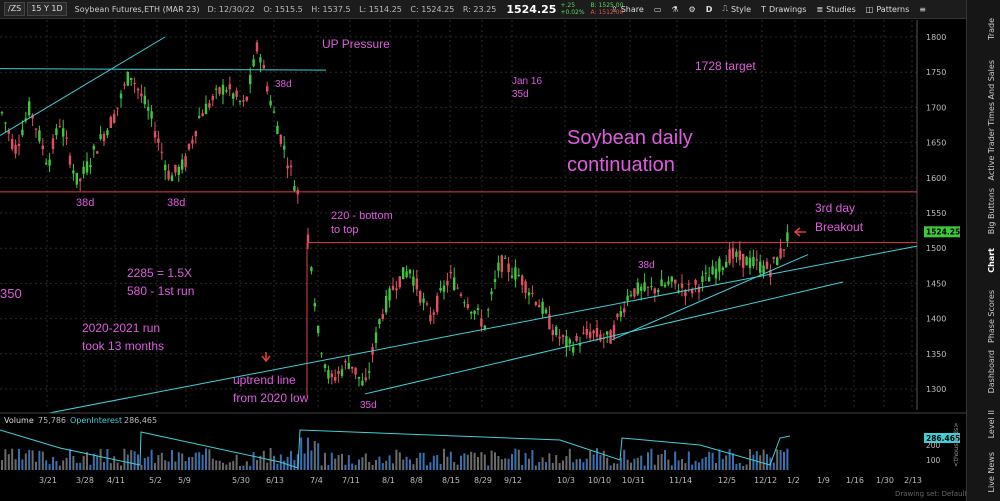 The width and height of the screenshot is (1000, 501). I want to click on sidebar-tab-live-news: Live News, so click(991, 472).